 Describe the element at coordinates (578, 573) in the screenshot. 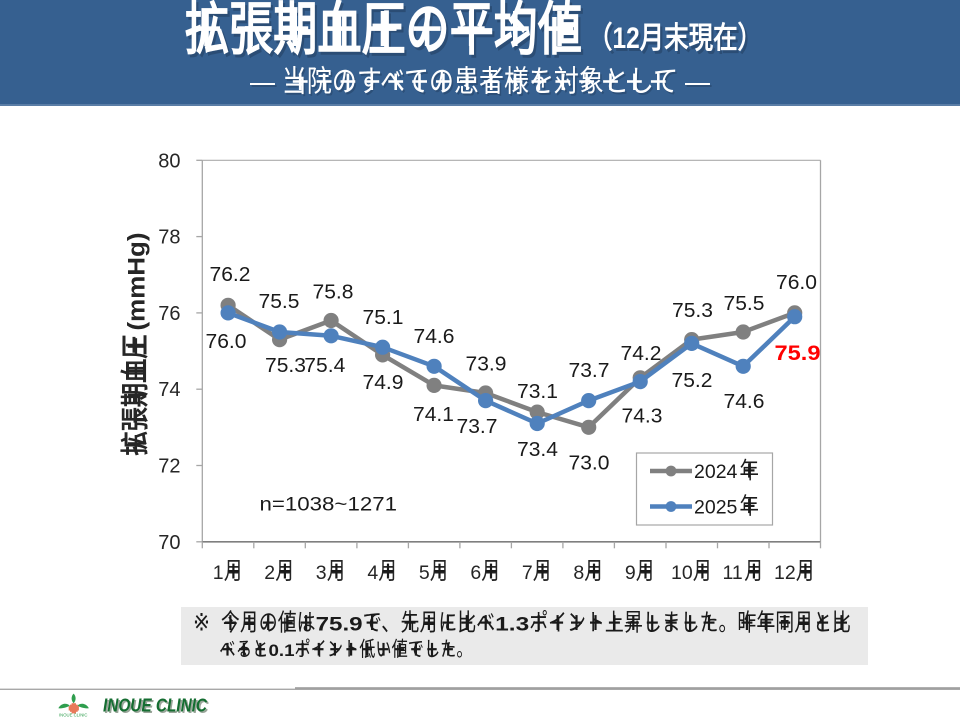

I see `svg-text: 8` at that location.